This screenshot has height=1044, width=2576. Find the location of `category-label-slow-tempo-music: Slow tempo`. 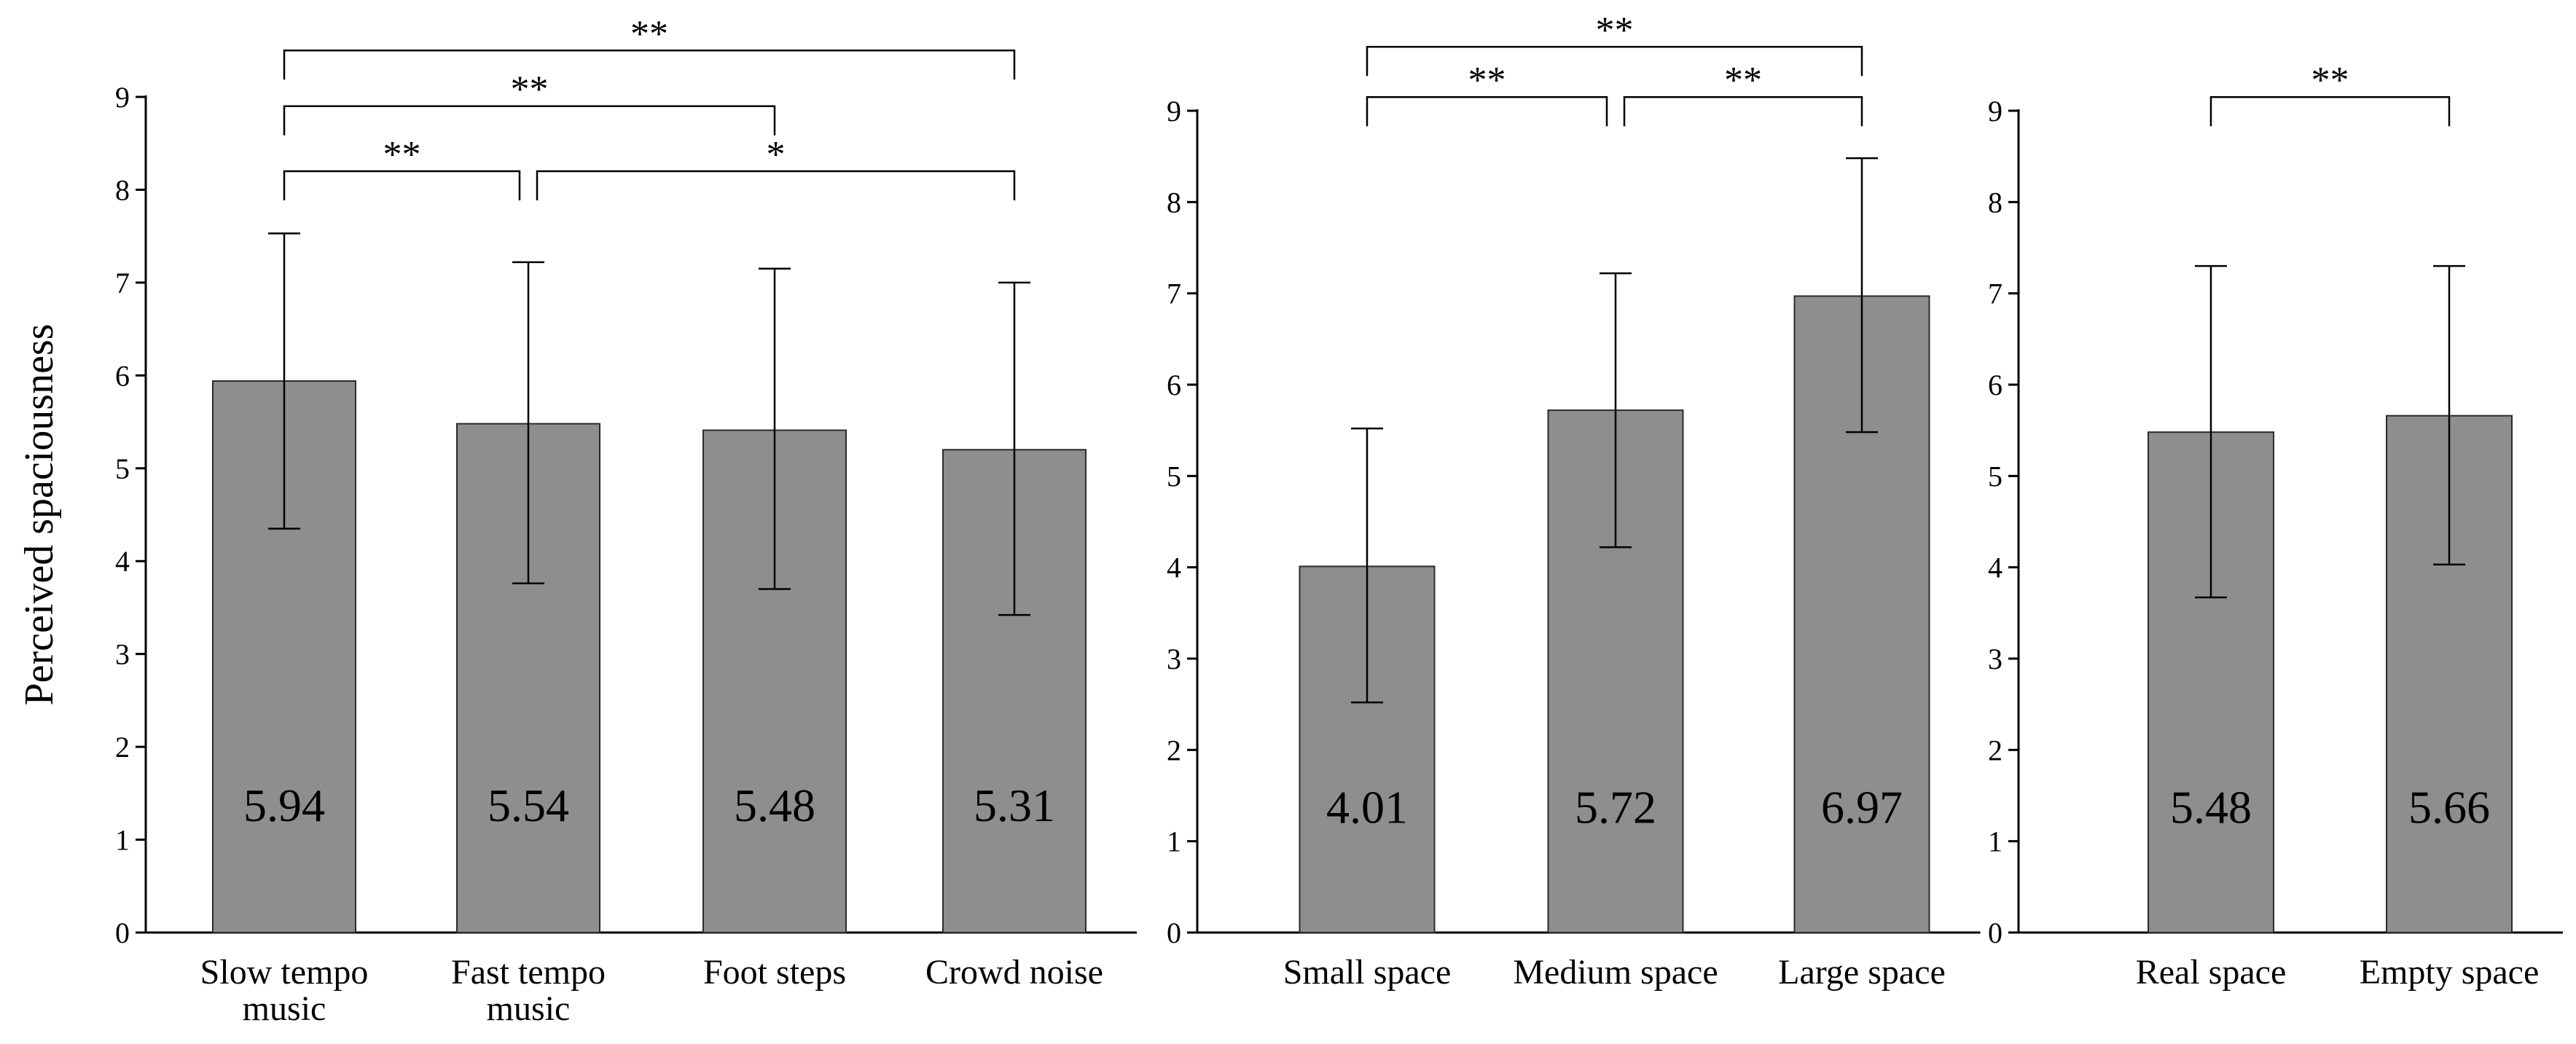

category-label-slow-tempo-music: Slow tempo is located at coordinates (284, 972).